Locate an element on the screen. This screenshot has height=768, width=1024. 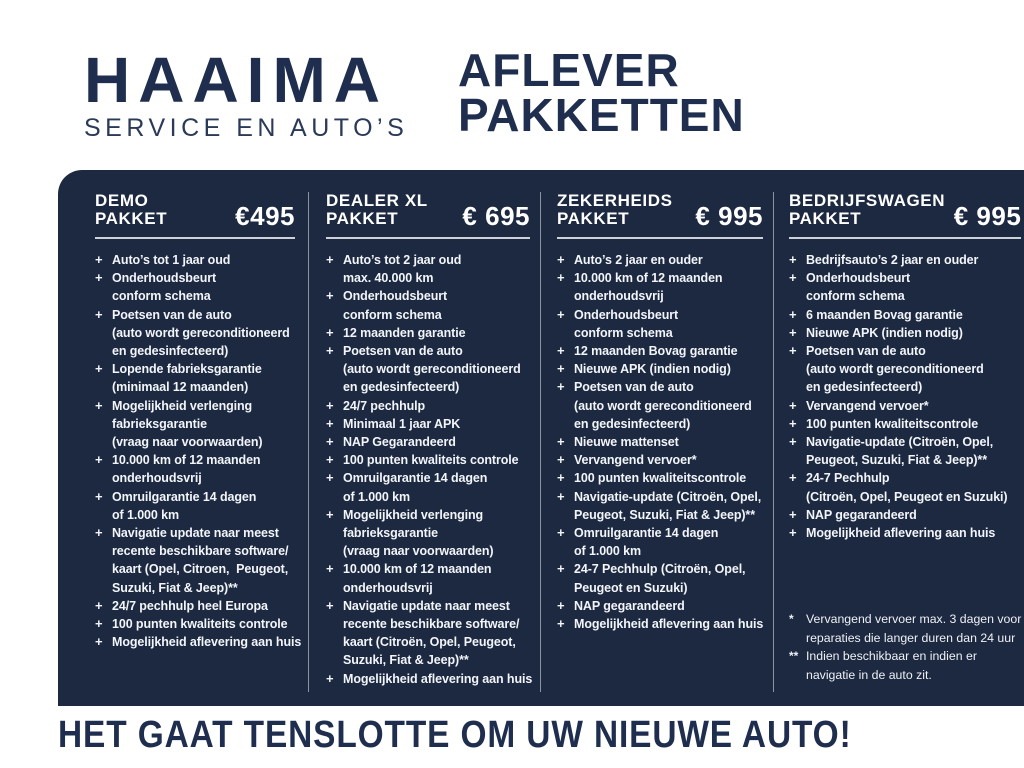
package-item: + Mogelijkheid aflevering aan huis is located at coordinates (905, 533).